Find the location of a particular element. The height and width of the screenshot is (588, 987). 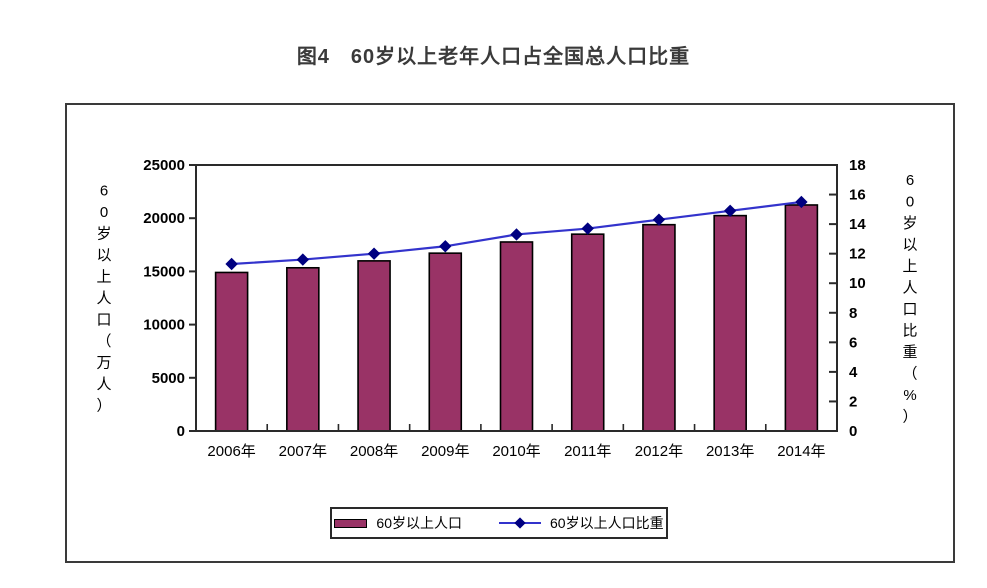

year-label: 2007年 is located at coordinates (303, 451).